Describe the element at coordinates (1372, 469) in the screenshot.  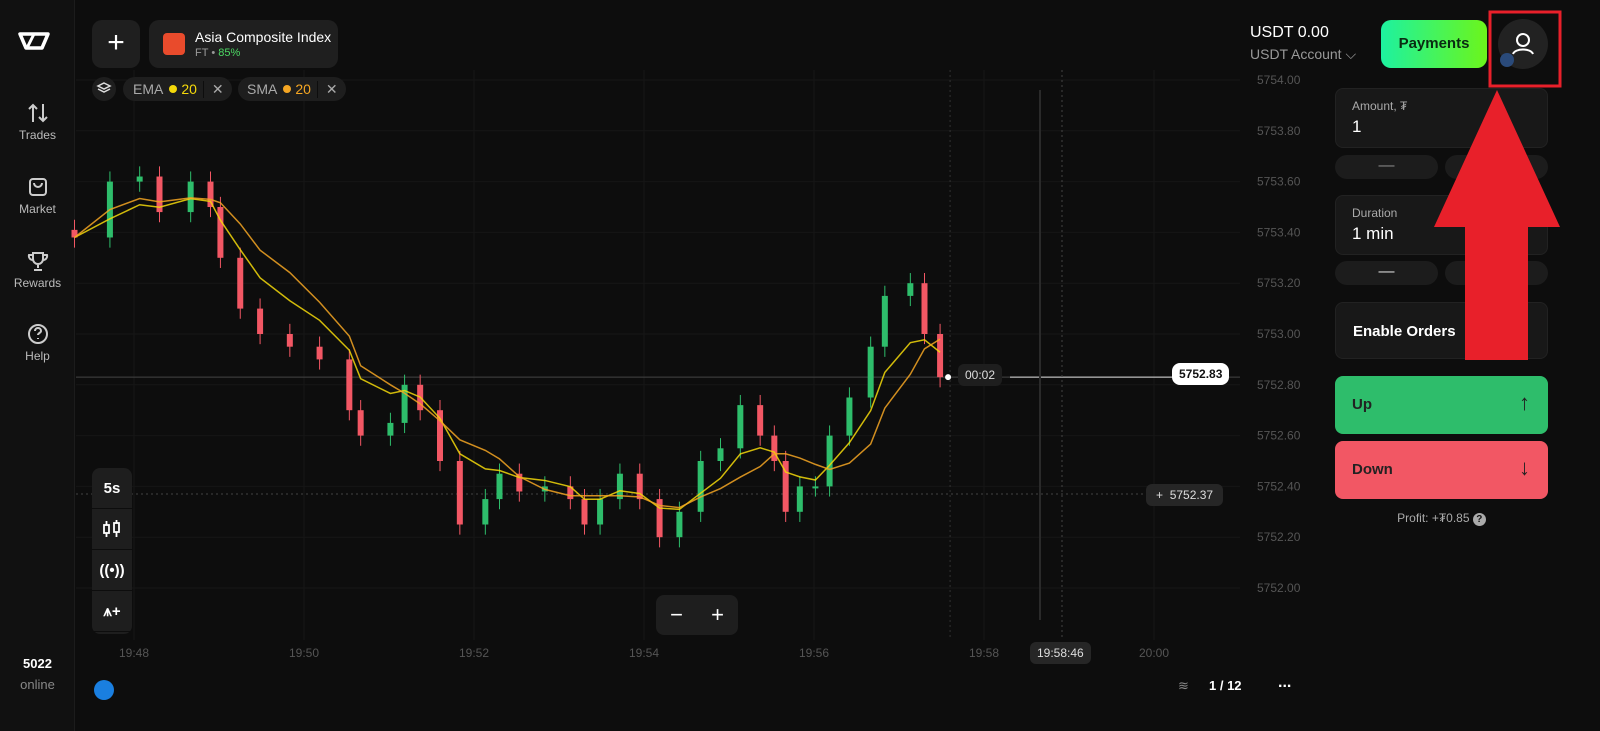
I see `down-label: Down` at that location.